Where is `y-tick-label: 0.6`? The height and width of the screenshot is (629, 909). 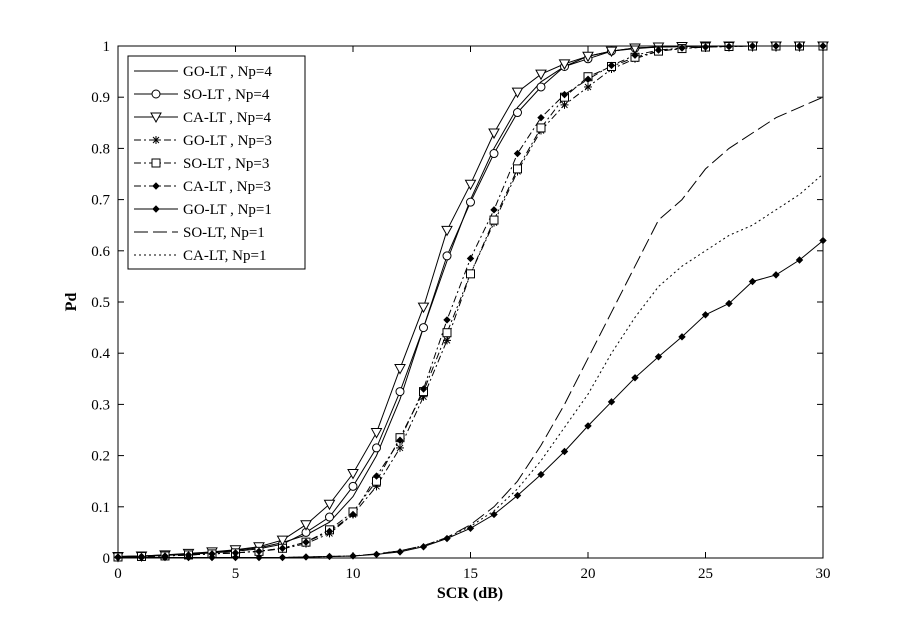 y-tick-label: 0.6 is located at coordinates (100, 252).